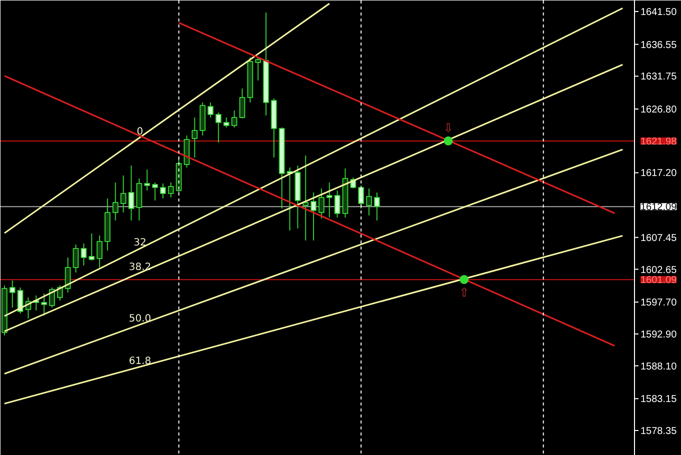 The height and width of the screenshot is (455, 681). What do you see at coordinates (659, 238) in the screenshot?
I see `y-tick-label: 1607.45` at bounding box center [659, 238].